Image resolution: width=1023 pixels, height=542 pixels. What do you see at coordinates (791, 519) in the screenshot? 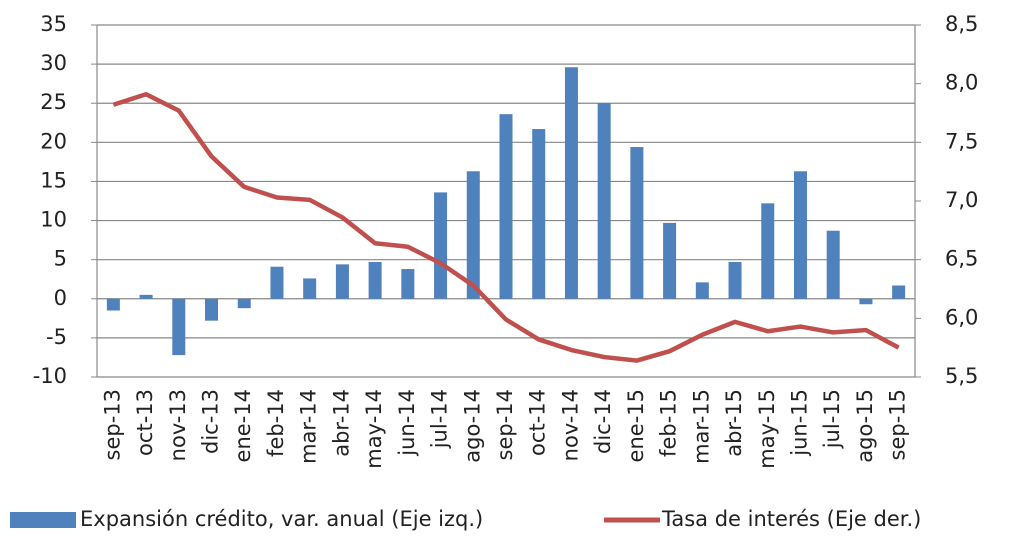
I see `legend-label: Tasa de interés (Eje der.)` at bounding box center [791, 519].